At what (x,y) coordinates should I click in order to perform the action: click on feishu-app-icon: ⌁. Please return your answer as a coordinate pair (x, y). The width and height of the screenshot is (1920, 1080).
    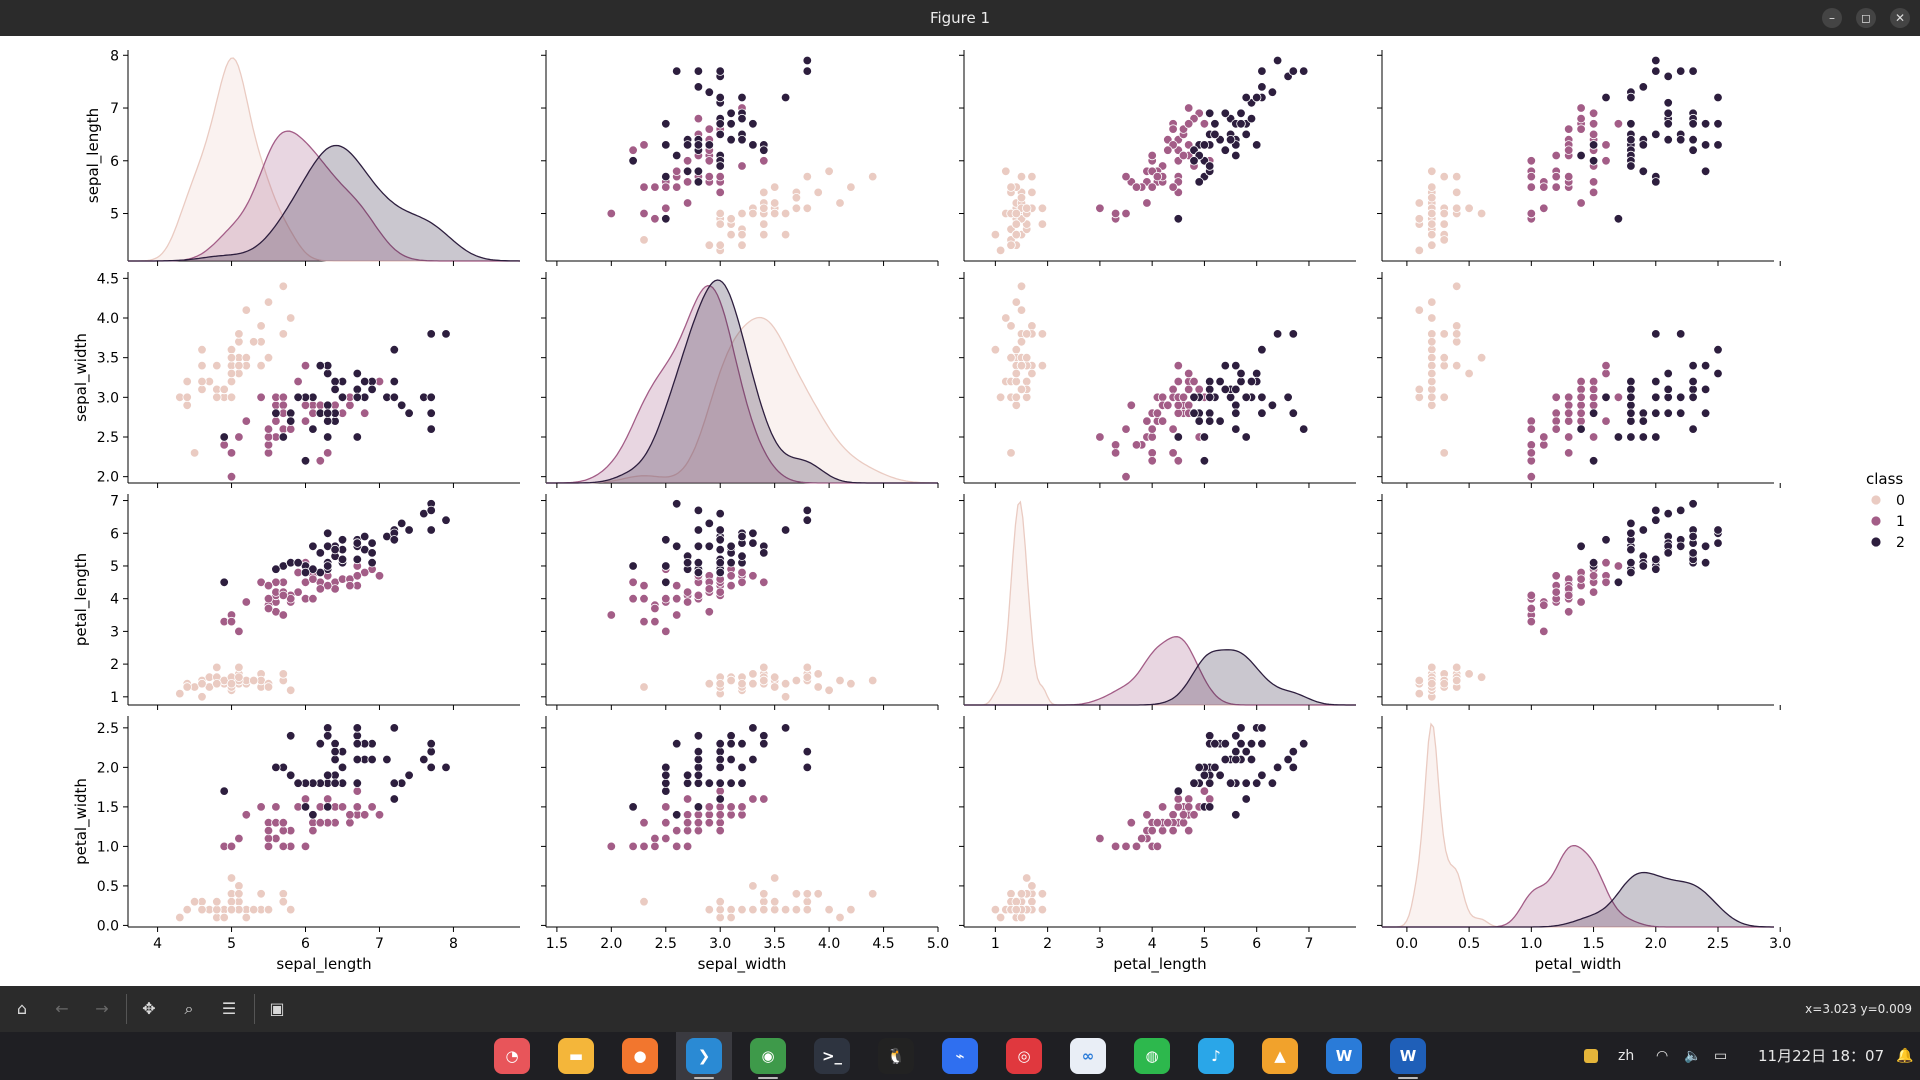
    Looking at the image, I should click on (960, 1056).